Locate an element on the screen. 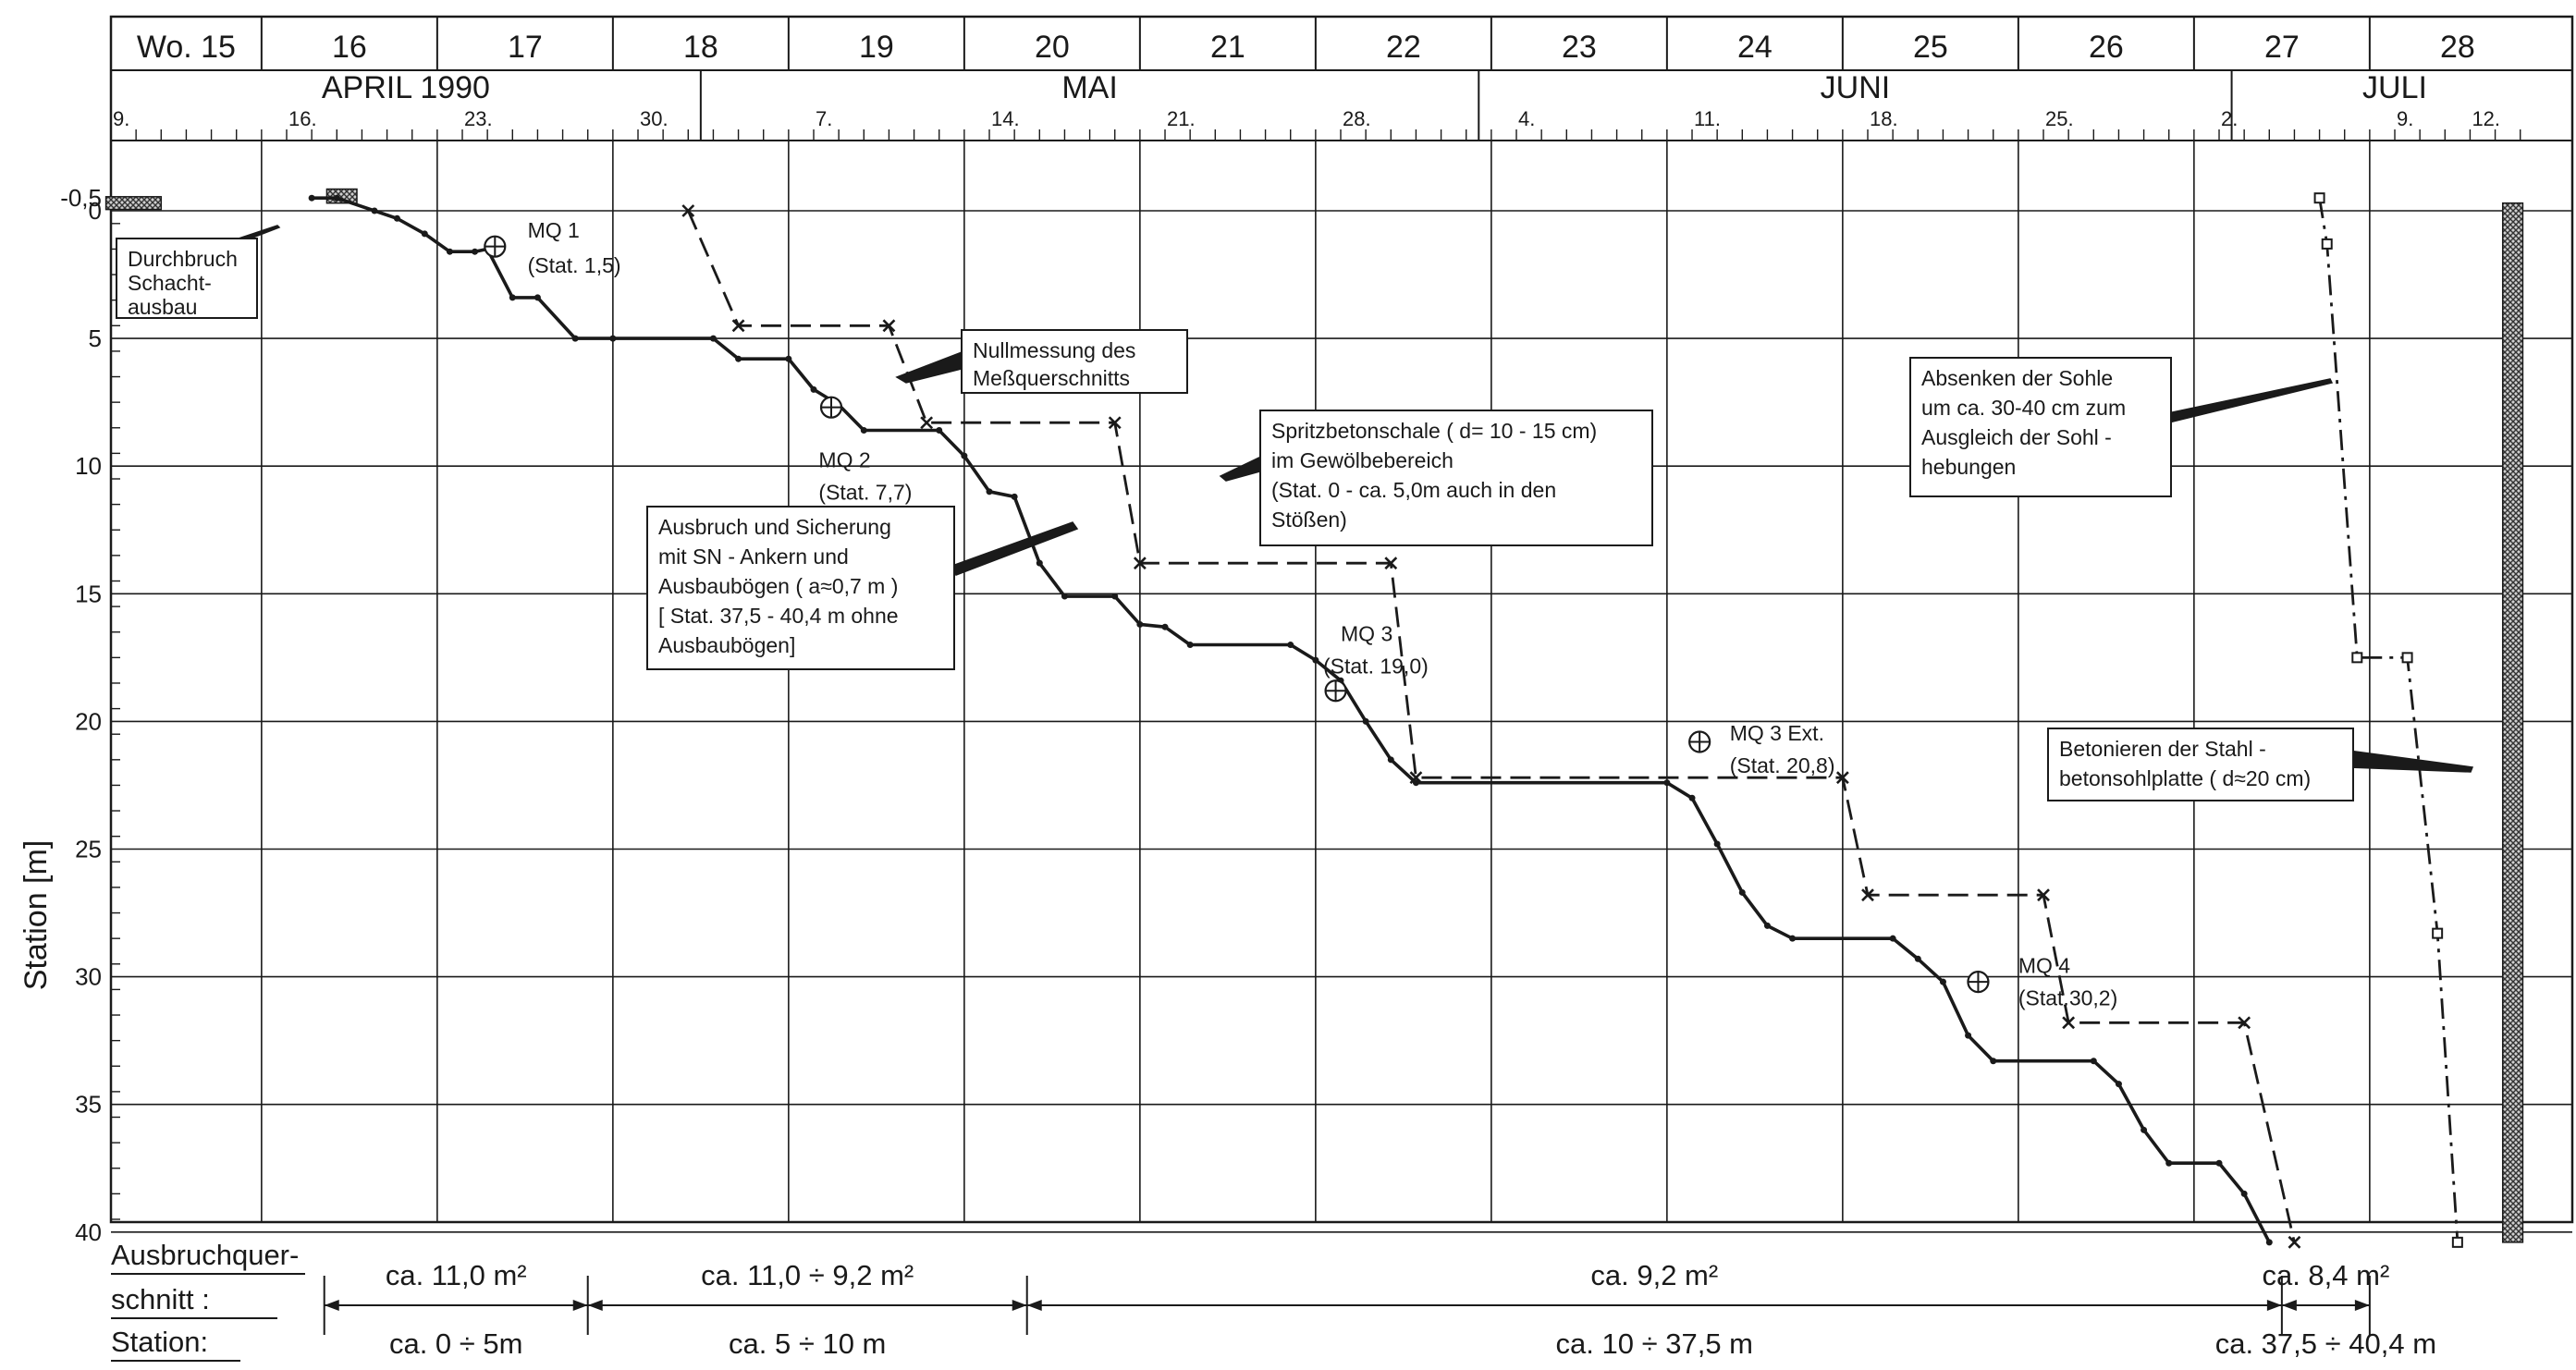  spritzbeton-text: Spritzbetonschale ( d= 10 - 15 cm) is located at coordinates (1434, 431).